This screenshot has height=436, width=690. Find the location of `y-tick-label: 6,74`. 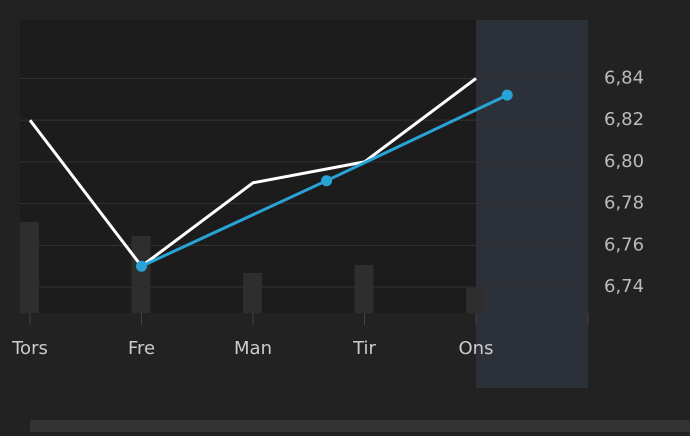

y-tick-label: 6,74 is located at coordinates (624, 286).